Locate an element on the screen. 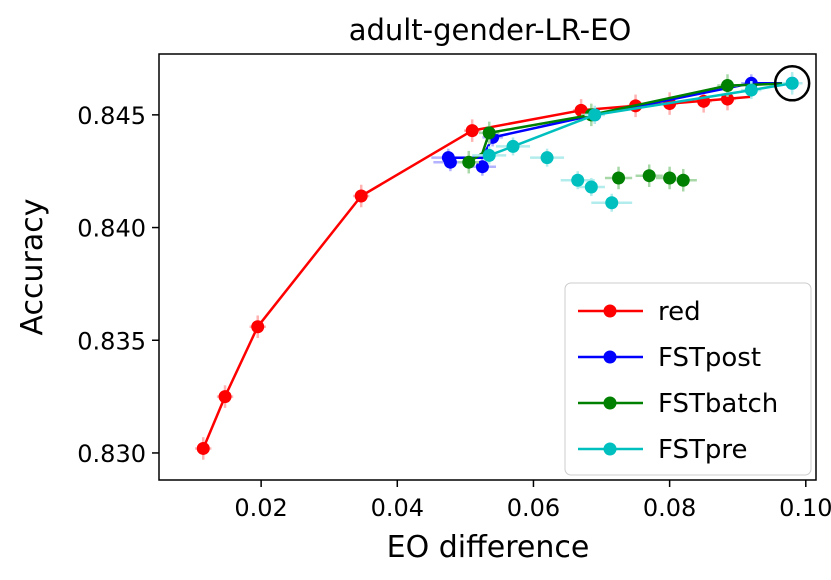  y-tick-label-3: 0.845 is located at coordinates (111, 116).